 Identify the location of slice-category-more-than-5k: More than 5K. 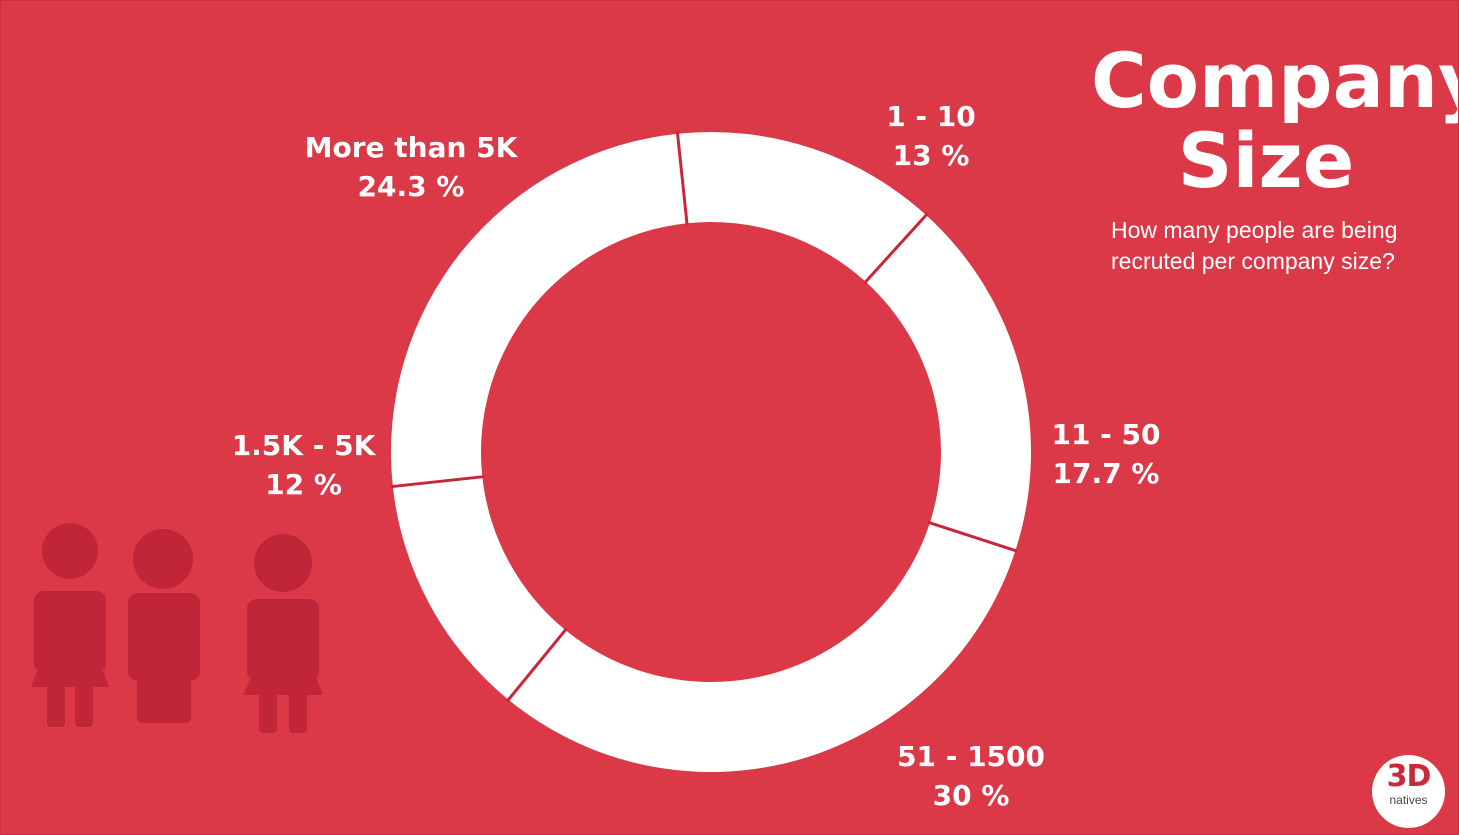
(411, 147).